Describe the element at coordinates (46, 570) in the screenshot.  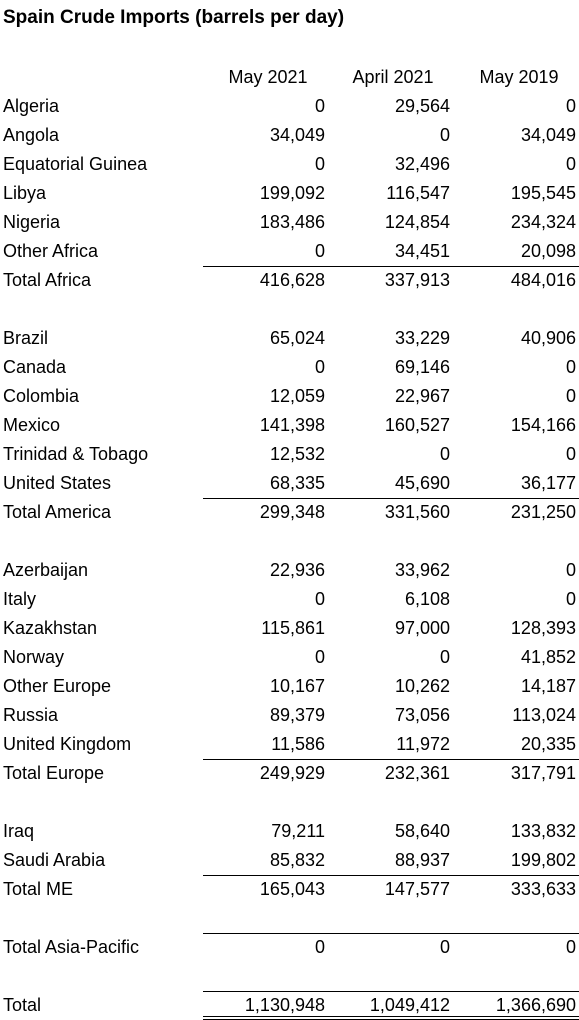
I see `row-label: Azerbaijan` at that location.